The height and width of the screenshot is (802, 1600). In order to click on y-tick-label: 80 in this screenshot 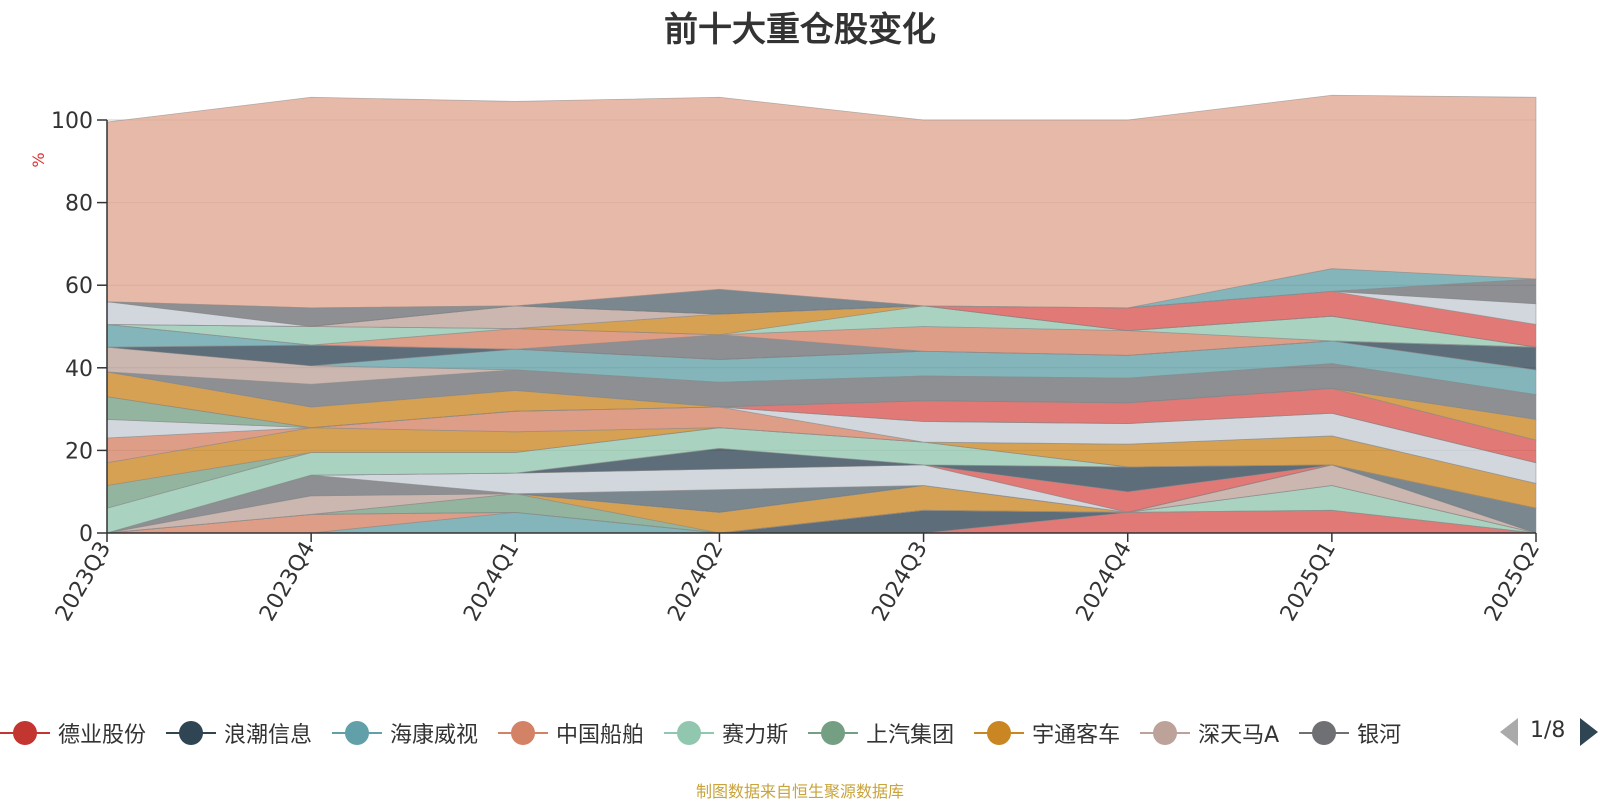, I will do `click(79, 204)`.